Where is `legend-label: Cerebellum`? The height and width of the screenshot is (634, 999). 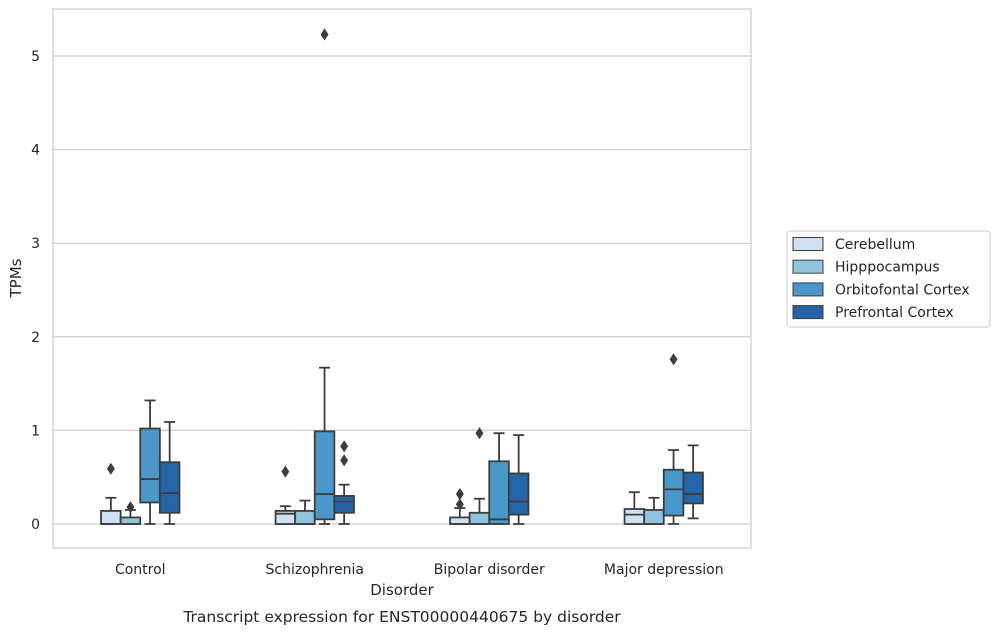 legend-label: Cerebellum is located at coordinates (875, 245).